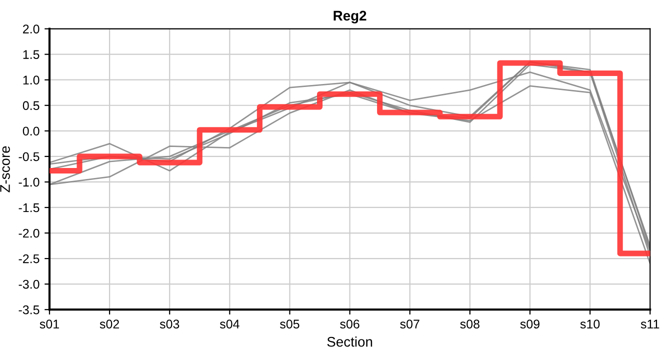 The height and width of the screenshot is (360, 660). I want to click on y-tick-label: 1.5, so click(31, 54).